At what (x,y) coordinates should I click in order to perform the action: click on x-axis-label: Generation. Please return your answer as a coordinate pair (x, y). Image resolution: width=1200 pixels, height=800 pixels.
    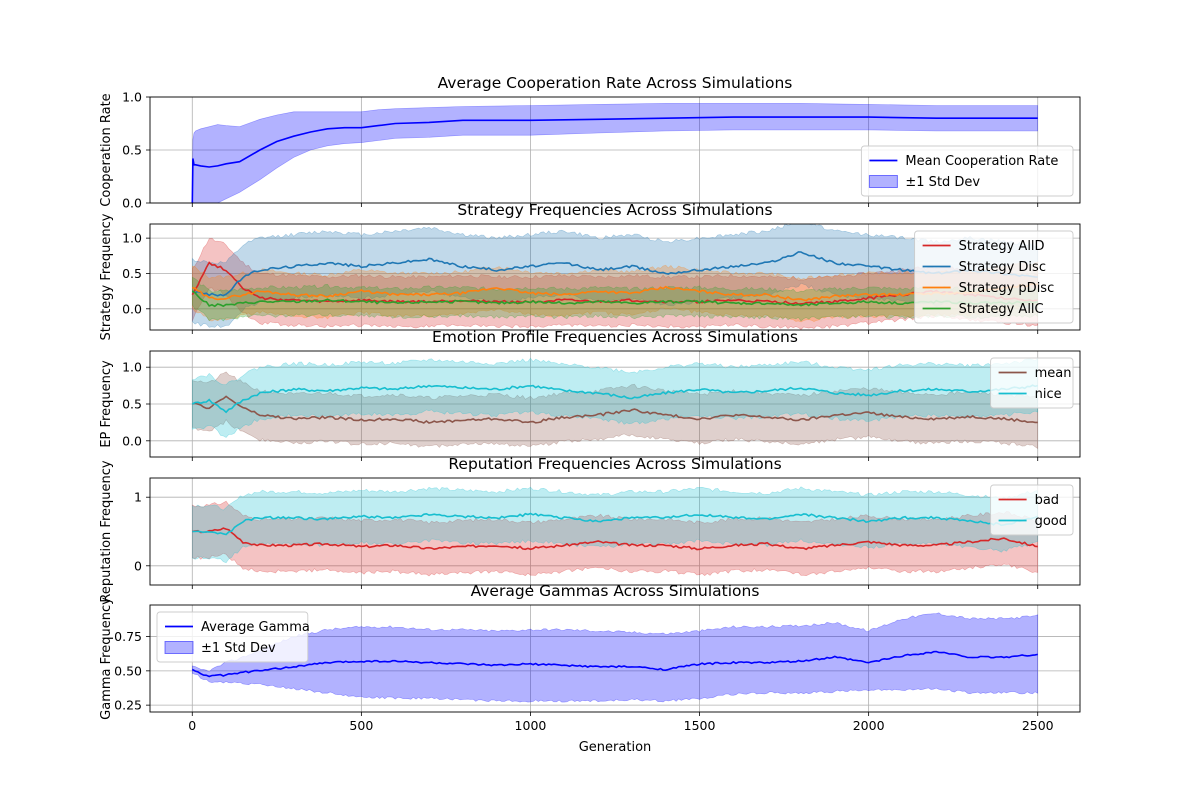
    Looking at the image, I should click on (615, 747).